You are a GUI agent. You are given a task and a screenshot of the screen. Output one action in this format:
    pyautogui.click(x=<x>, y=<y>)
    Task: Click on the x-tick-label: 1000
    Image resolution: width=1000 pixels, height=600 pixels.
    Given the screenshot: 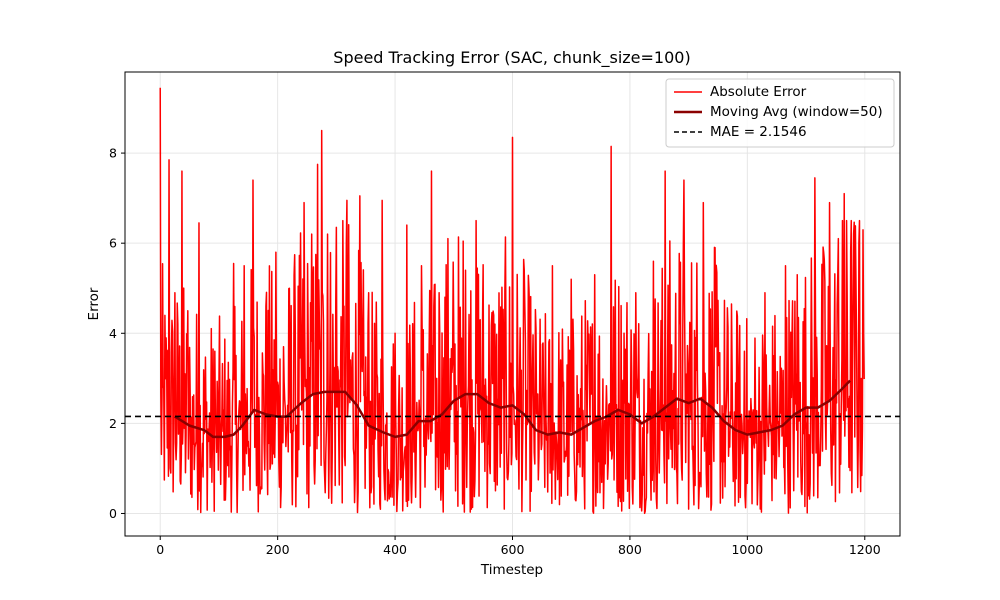 What is the action you would take?
    pyautogui.click(x=747, y=549)
    